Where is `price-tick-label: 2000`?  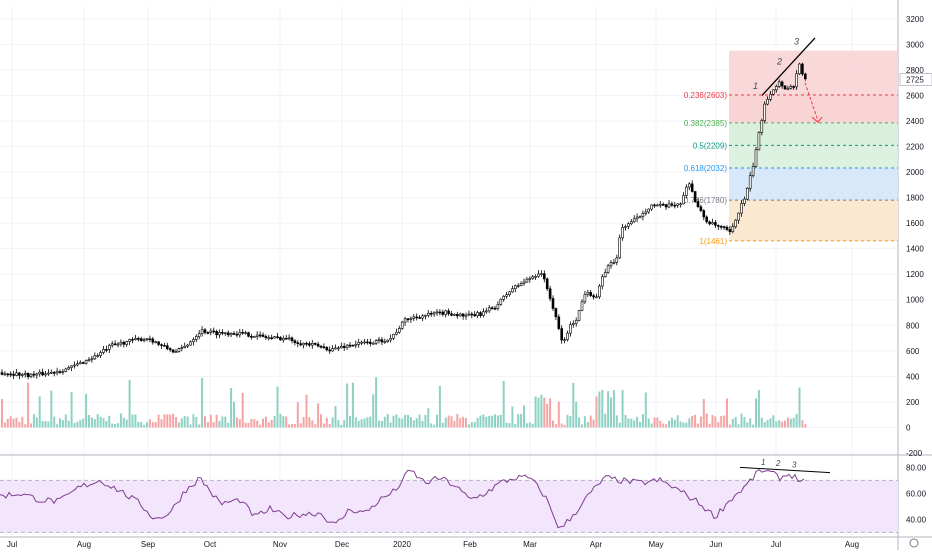 price-tick-label: 2000 is located at coordinates (915, 172).